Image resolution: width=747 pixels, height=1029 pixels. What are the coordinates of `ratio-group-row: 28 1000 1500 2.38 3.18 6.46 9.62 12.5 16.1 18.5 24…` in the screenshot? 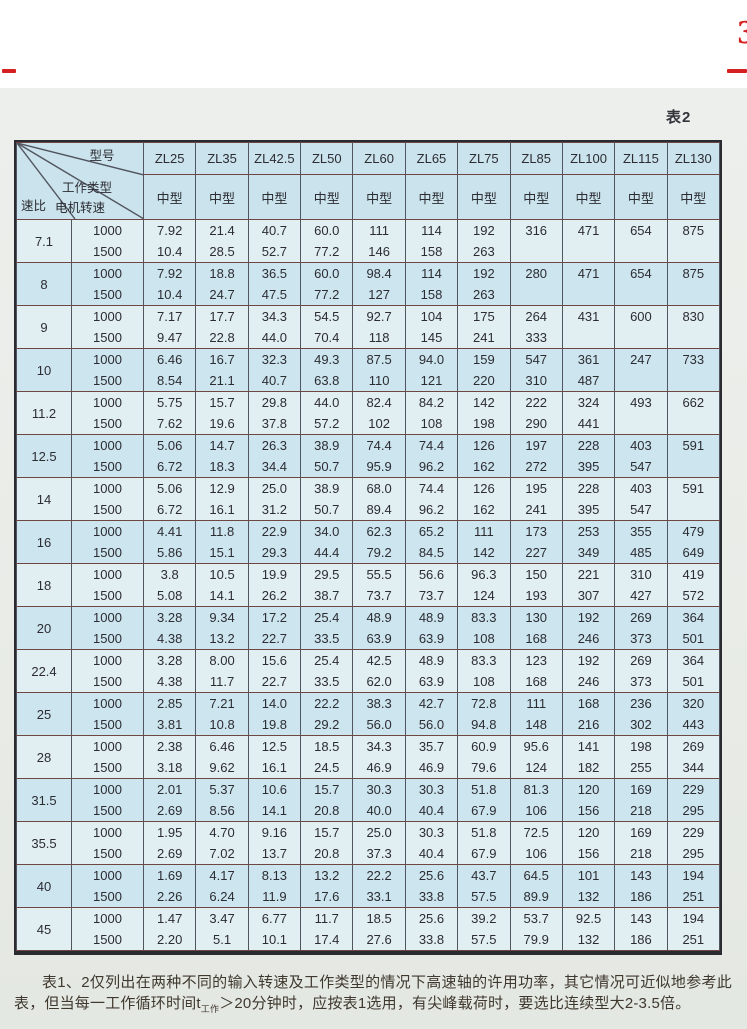 It's located at (368, 757).